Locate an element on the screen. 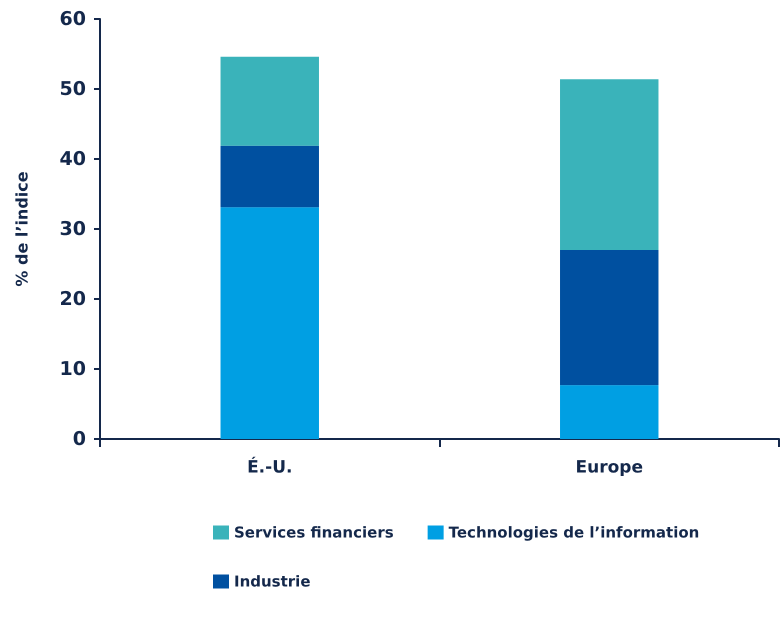 This screenshot has width=782, height=635. y-tick-label: 0 is located at coordinates (79, 439).